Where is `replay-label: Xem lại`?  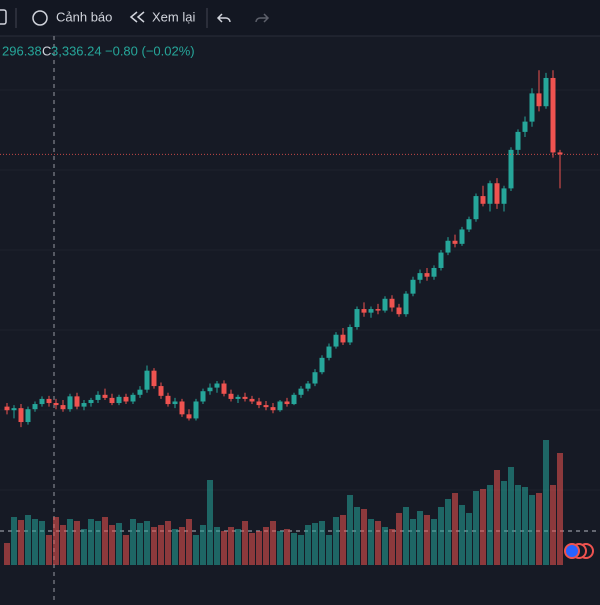 replay-label: Xem lại is located at coordinates (173, 16).